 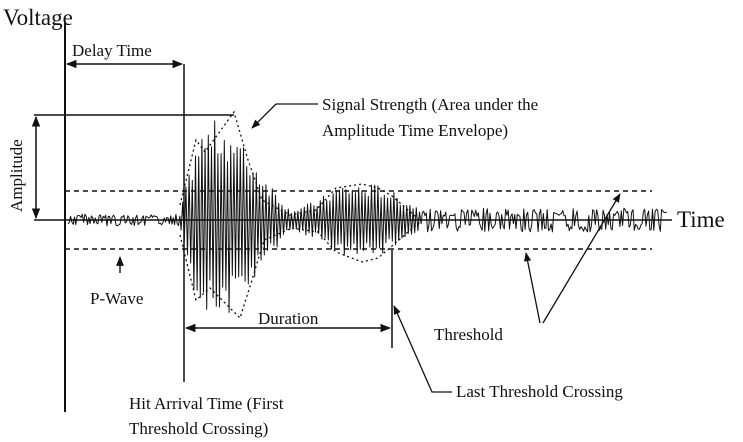 I want to click on threshold-label: Threshold, so click(x=468, y=334).